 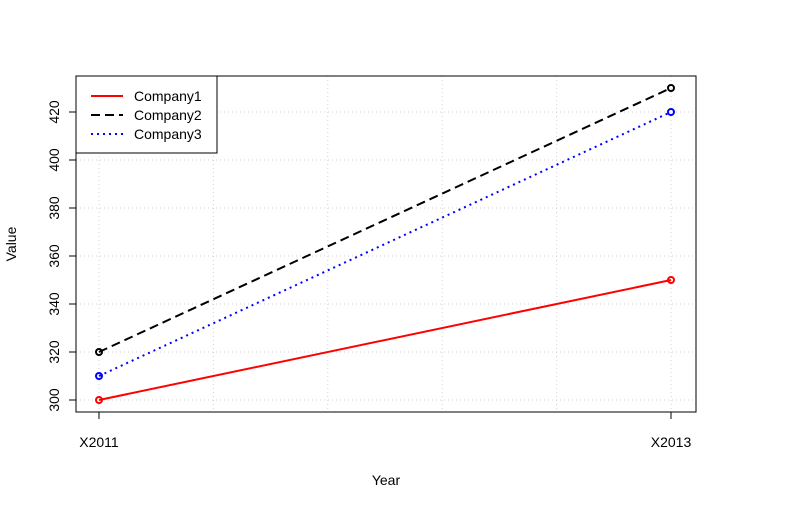 What do you see at coordinates (168, 134) in the screenshot?
I see `legend-label: Company3` at bounding box center [168, 134].